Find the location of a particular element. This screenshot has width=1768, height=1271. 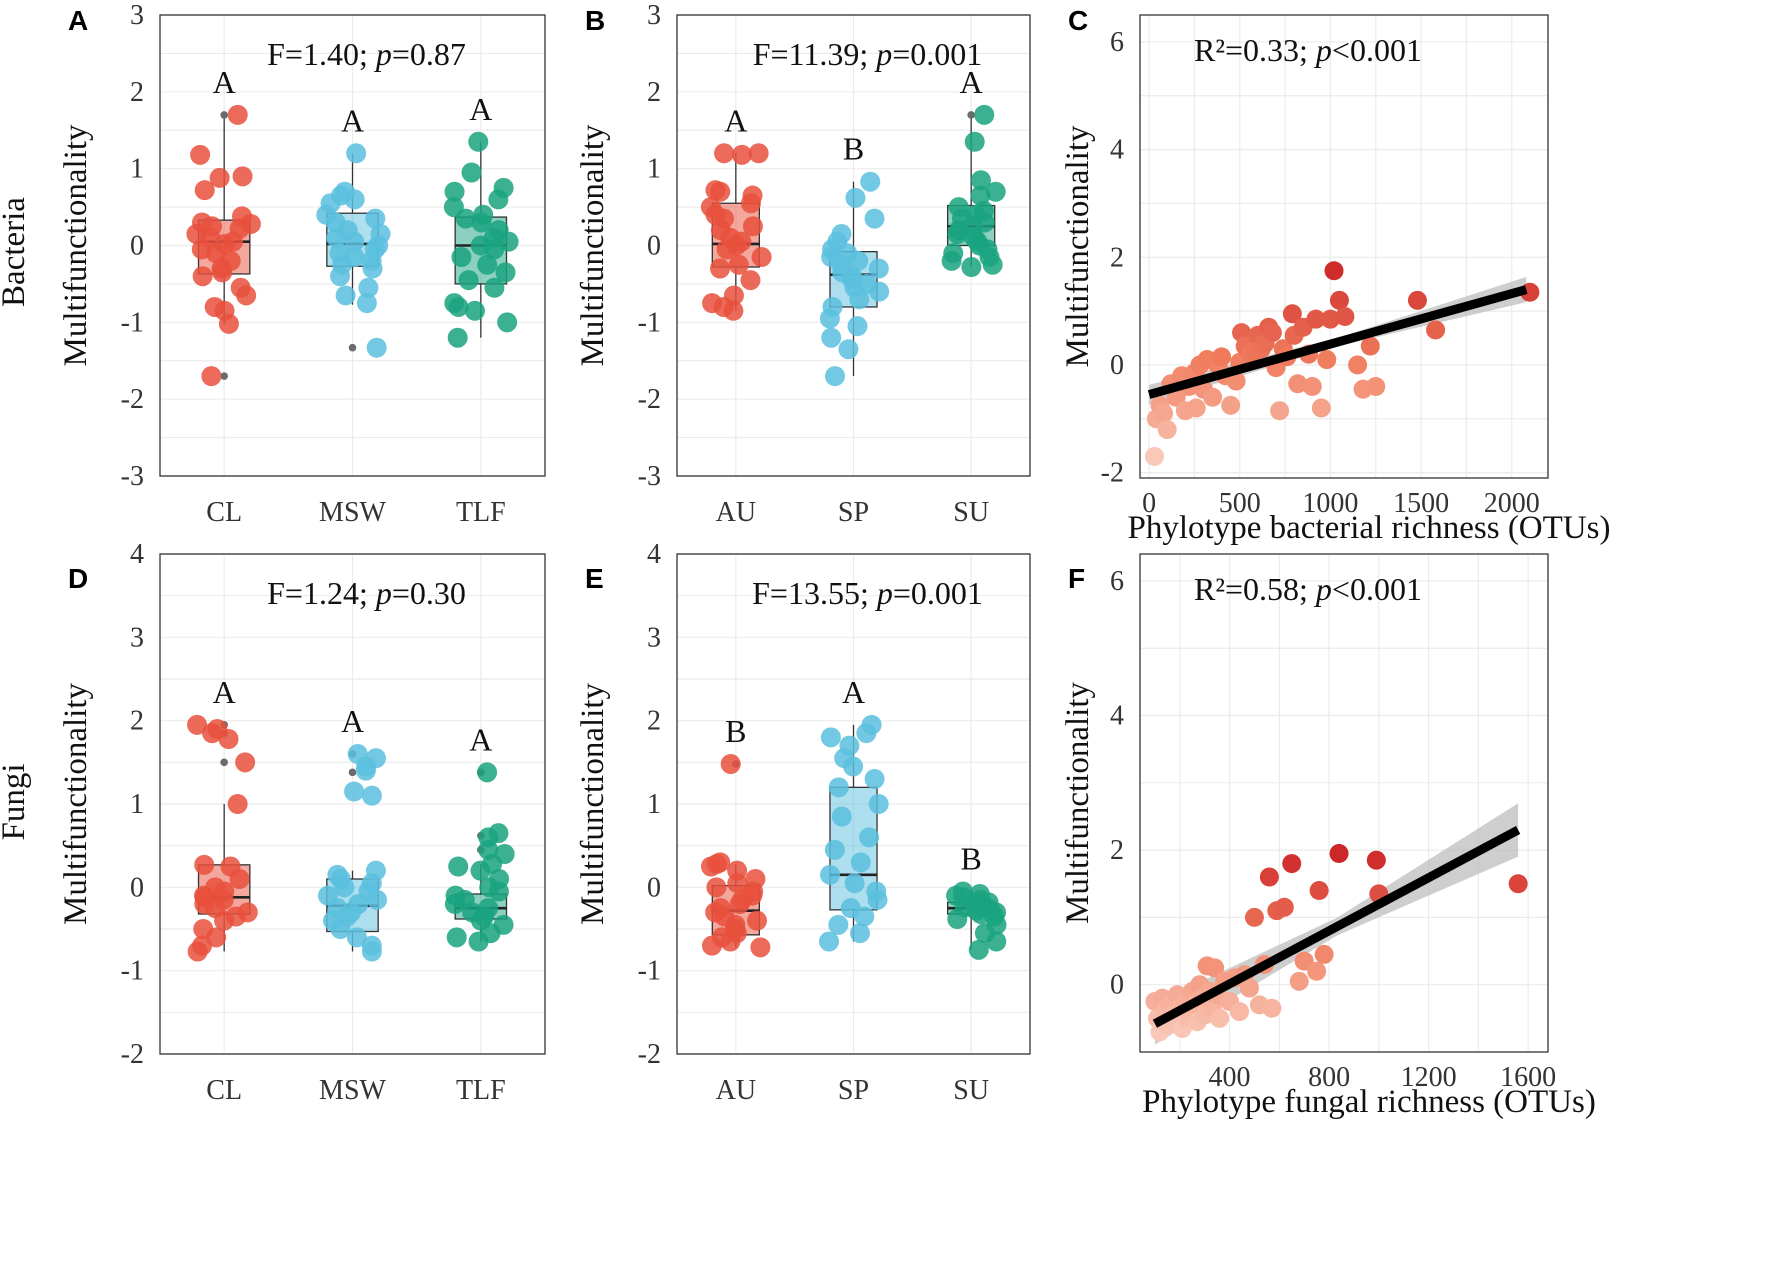

panel-label-A: A is located at coordinates (78, 20).